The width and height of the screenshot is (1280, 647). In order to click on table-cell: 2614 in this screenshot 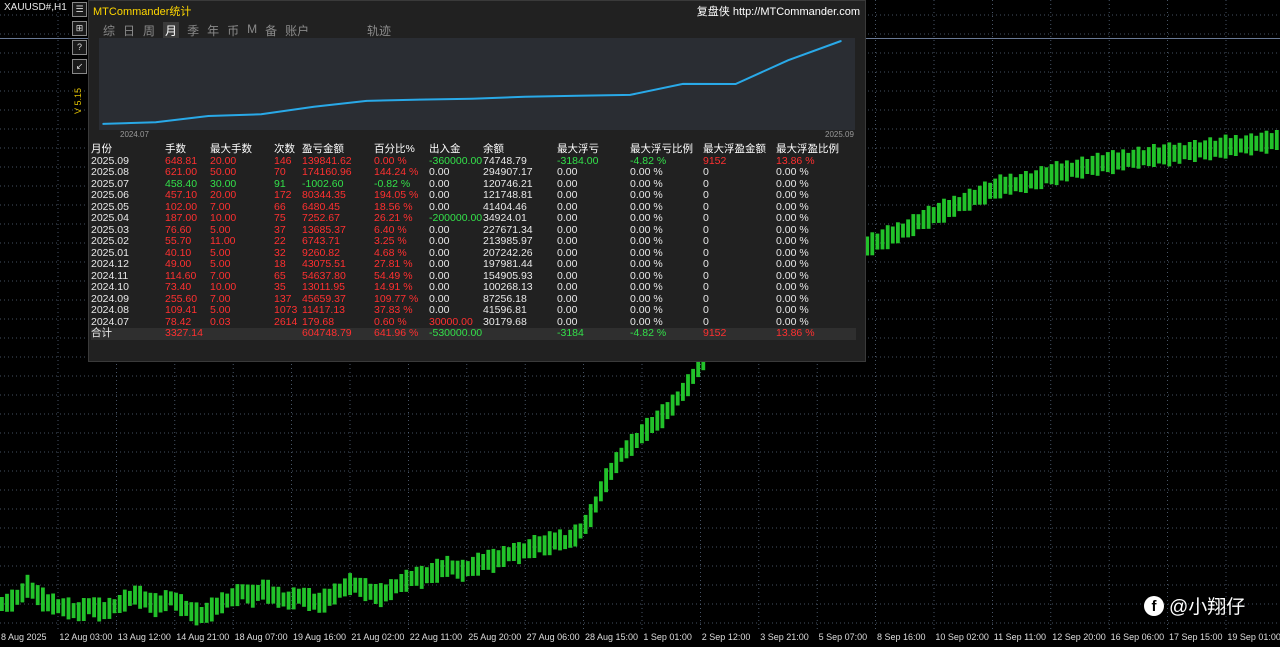, I will do `click(286, 321)`.